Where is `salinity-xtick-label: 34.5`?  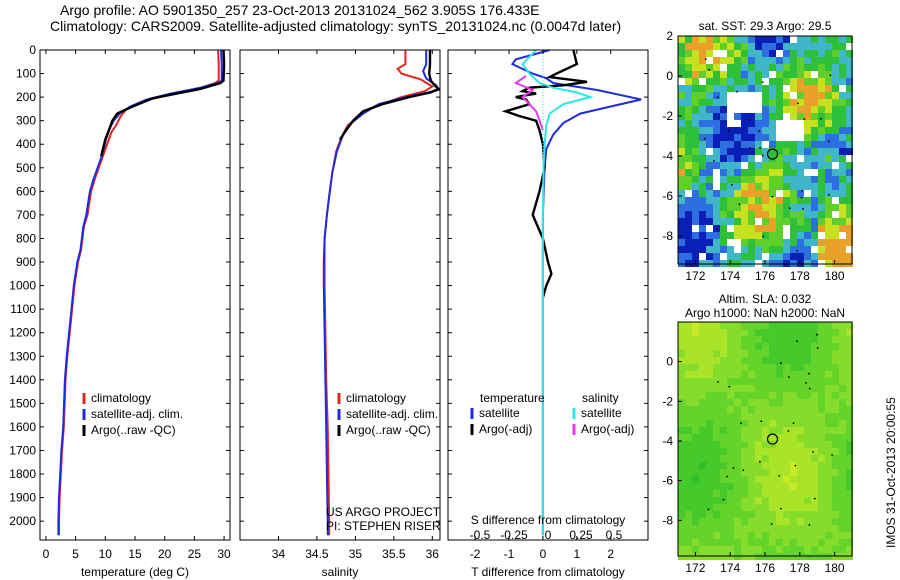 salinity-xtick-label: 34.5 is located at coordinates (317, 554).